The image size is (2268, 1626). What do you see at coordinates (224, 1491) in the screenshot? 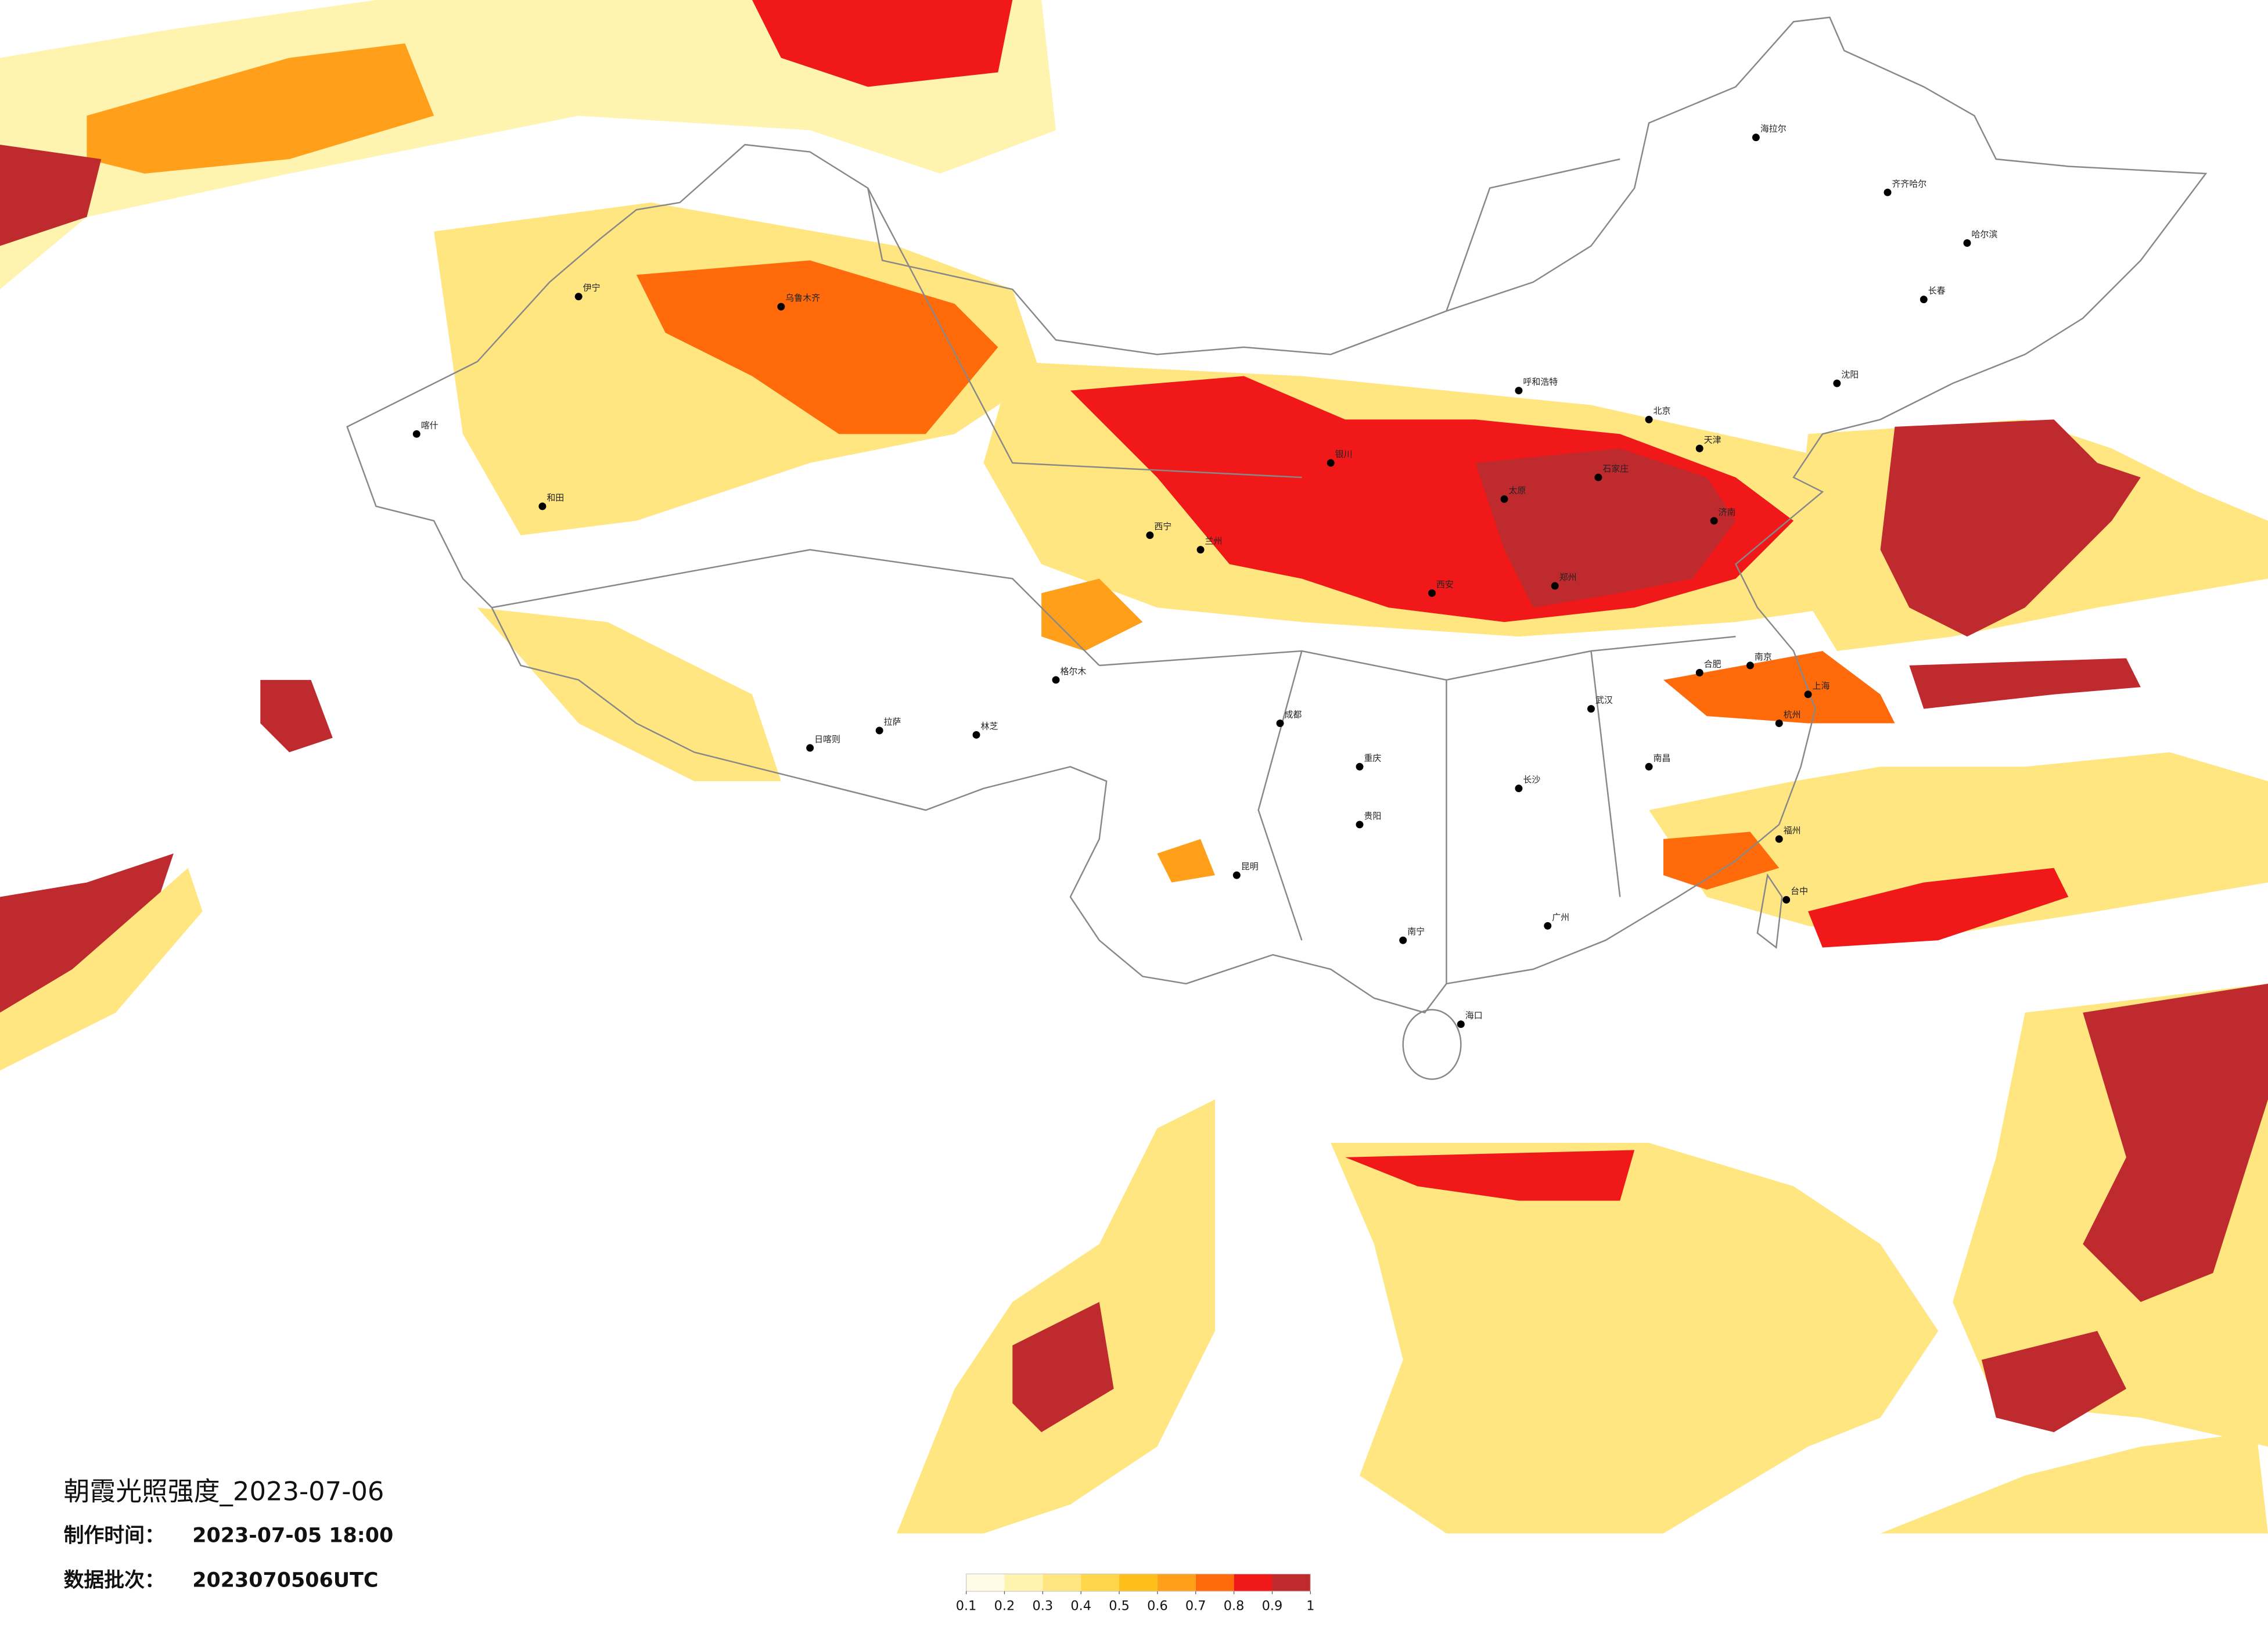
I see `title: 朝霞光照强度_2023-07-06` at bounding box center [224, 1491].